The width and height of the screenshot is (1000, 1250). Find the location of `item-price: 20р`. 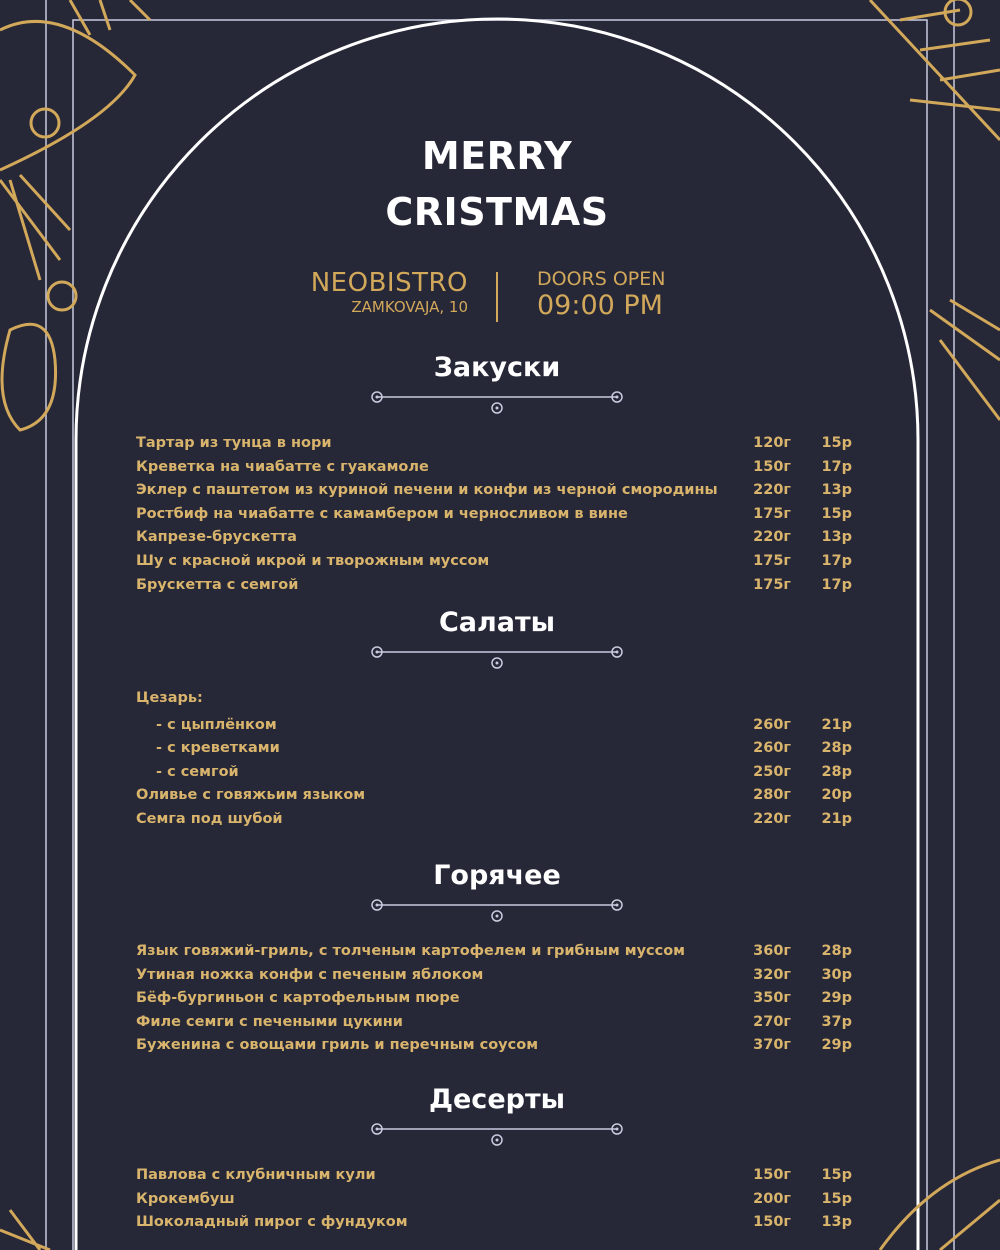

item-price: 20р is located at coordinates (836, 795).